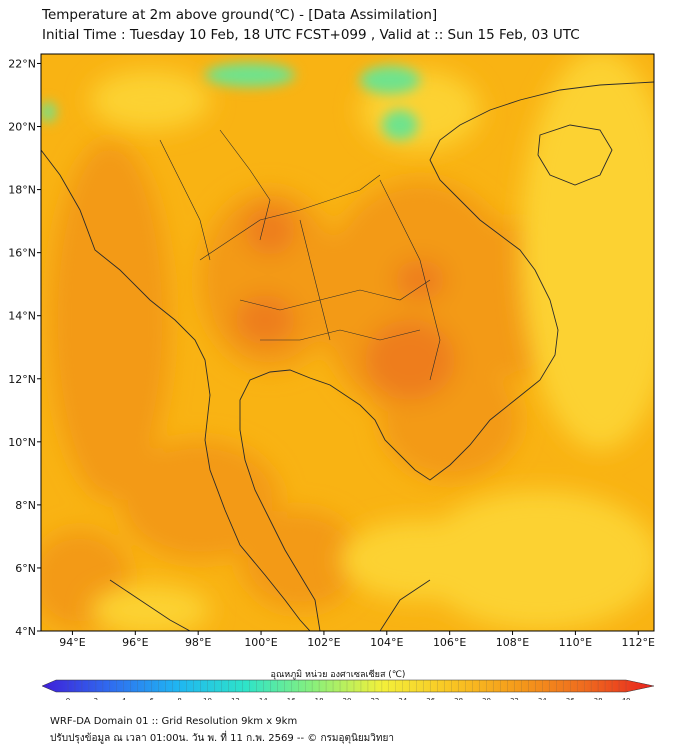 The width and height of the screenshot is (676, 756). I want to click on colorbar-tick-label: 40, so click(626, 698).